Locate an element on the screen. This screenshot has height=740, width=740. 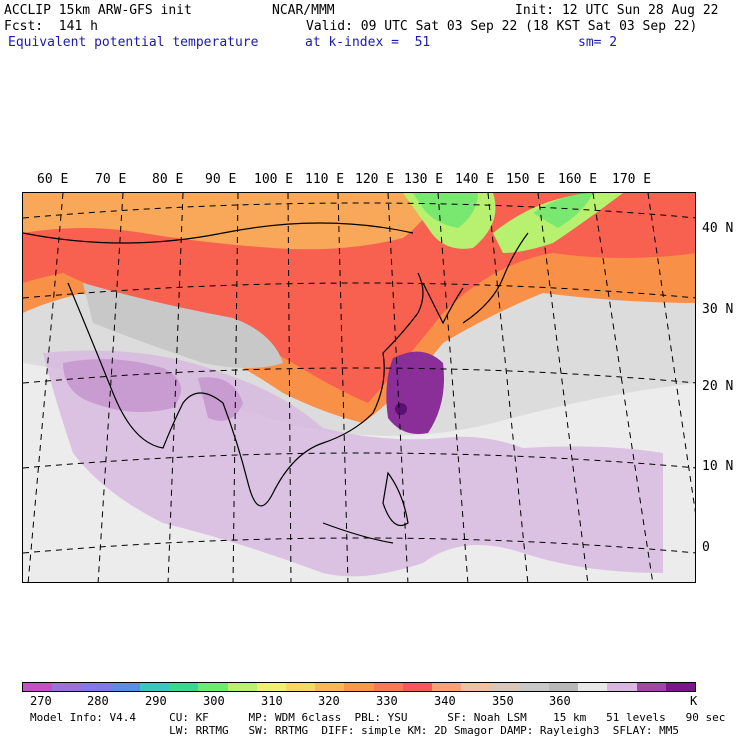
philippines-coast is located at coordinates (395, 499).